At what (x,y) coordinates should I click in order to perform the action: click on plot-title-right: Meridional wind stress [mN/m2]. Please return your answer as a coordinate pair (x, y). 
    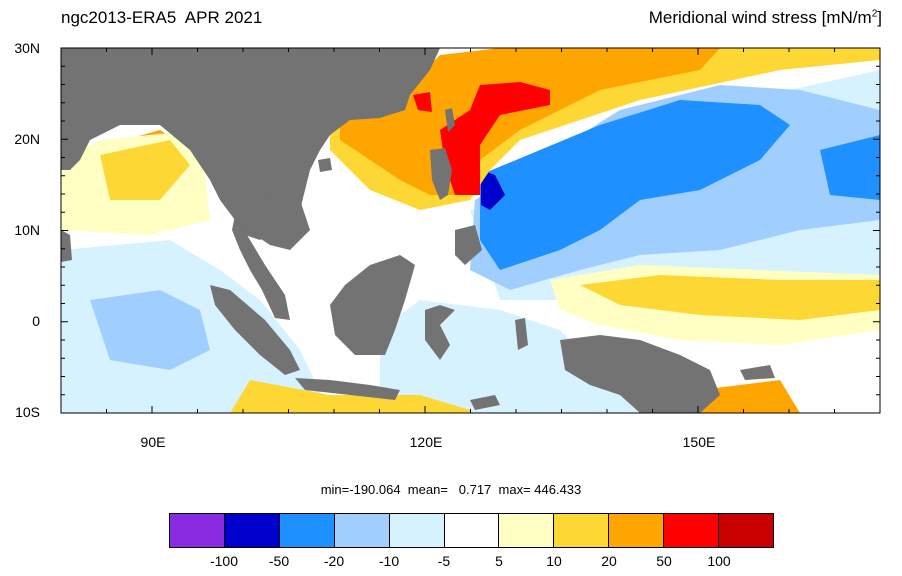
    Looking at the image, I should click on (765, 18).